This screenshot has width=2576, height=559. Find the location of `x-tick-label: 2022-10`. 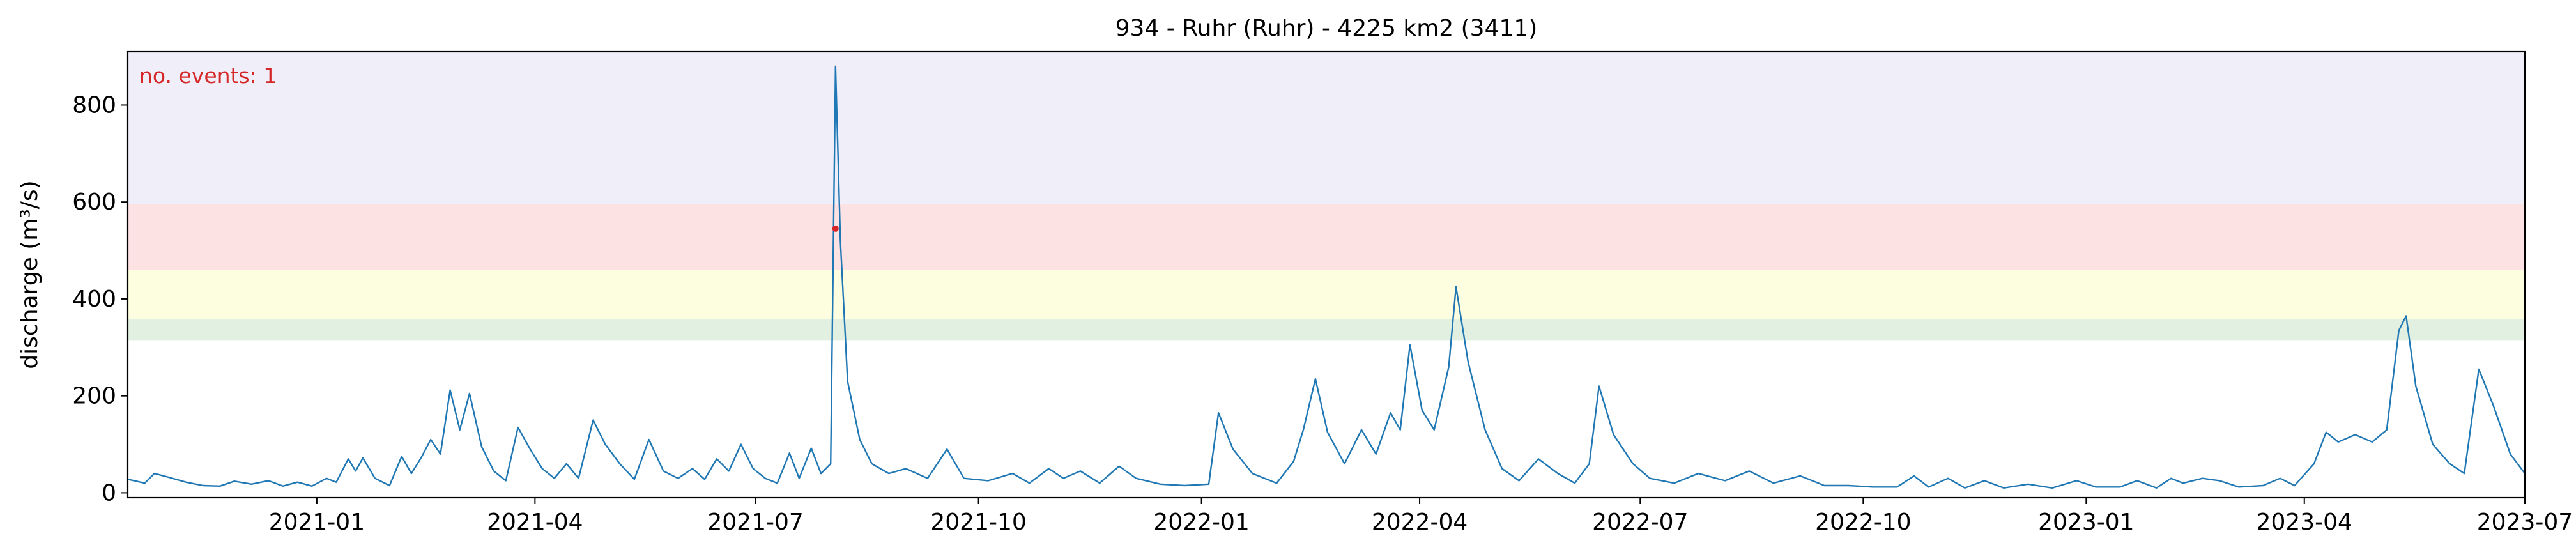

x-tick-label: 2022-10 is located at coordinates (1863, 522).